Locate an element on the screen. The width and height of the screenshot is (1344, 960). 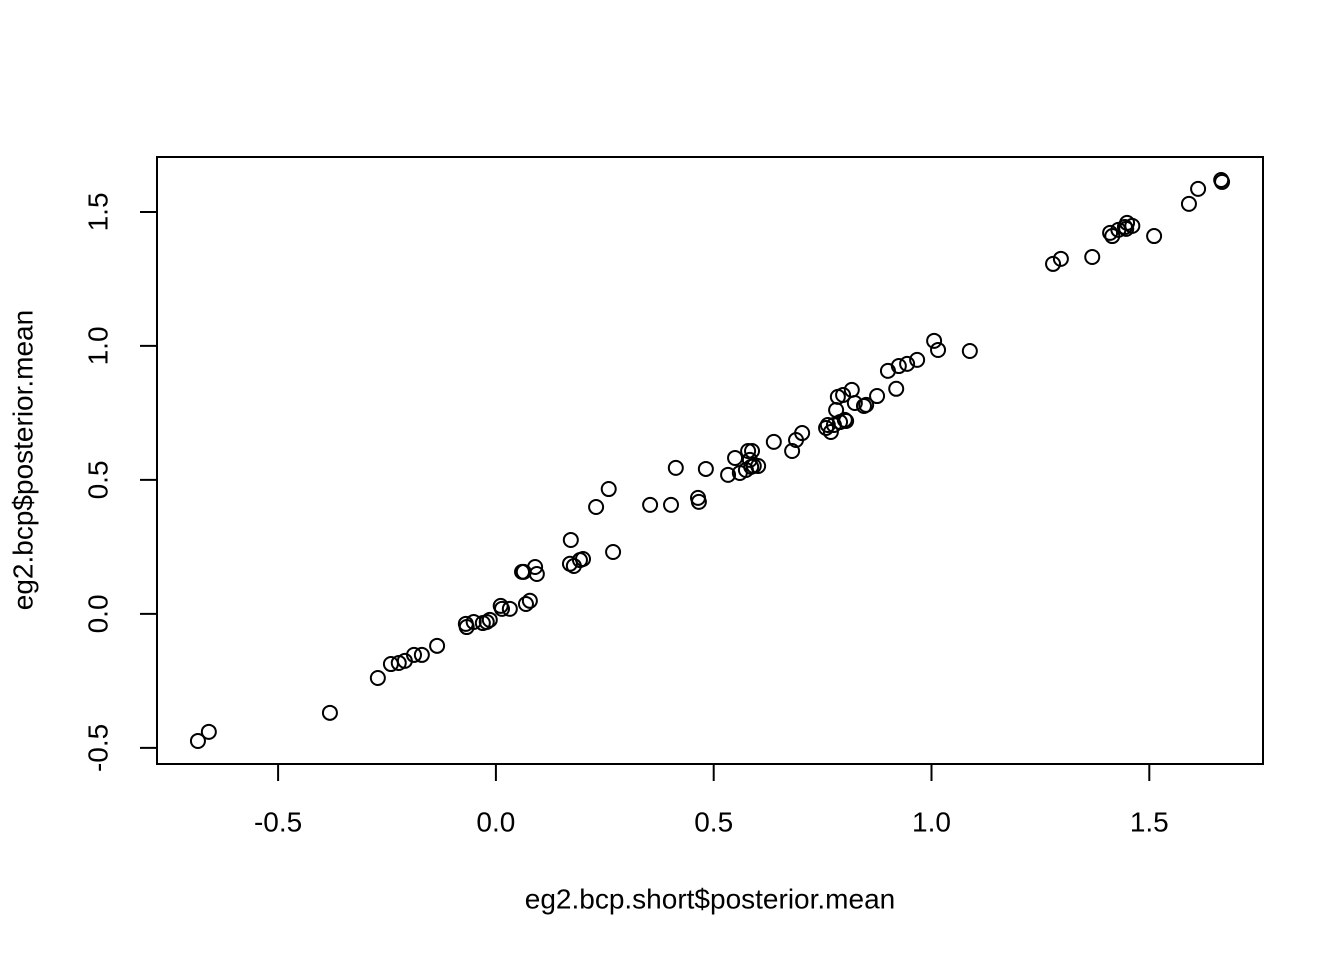
x-tick-label: 1.5 is located at coordinates (1149, 821).